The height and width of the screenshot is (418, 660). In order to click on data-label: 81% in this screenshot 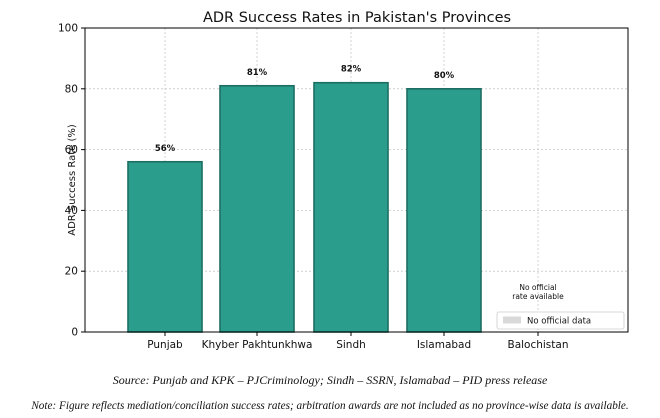, I will do `click(257, 73)`.